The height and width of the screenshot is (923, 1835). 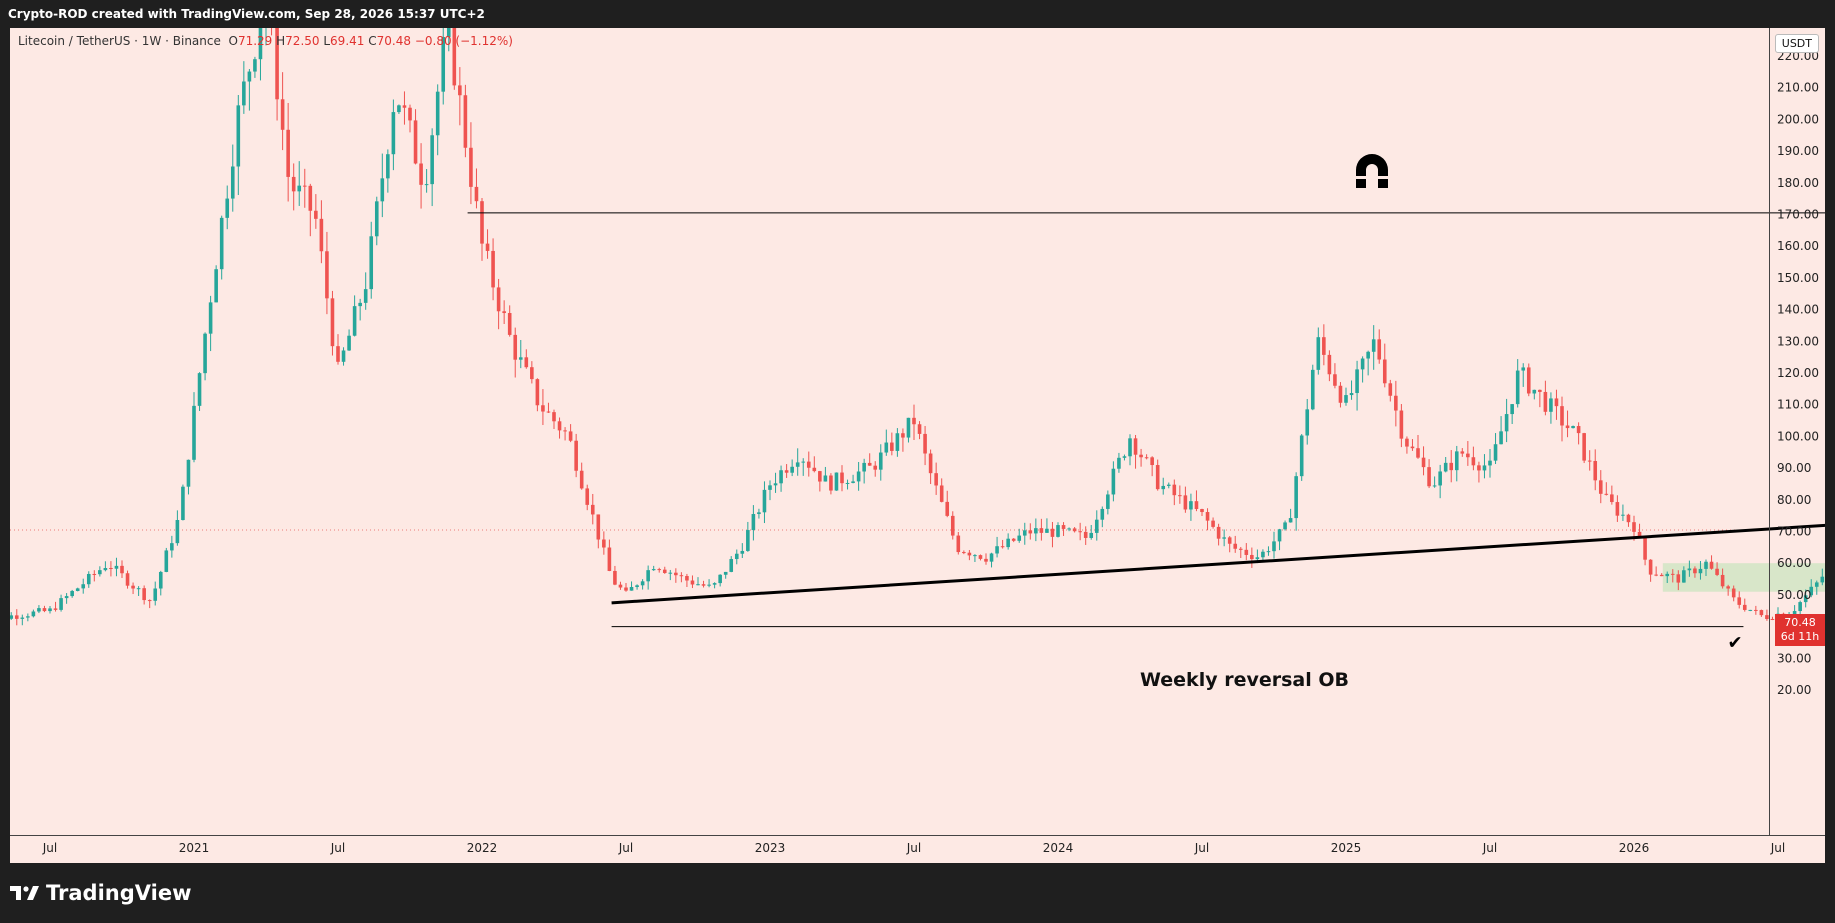 I want to click on close-label: C, so click(x=372, y=41).